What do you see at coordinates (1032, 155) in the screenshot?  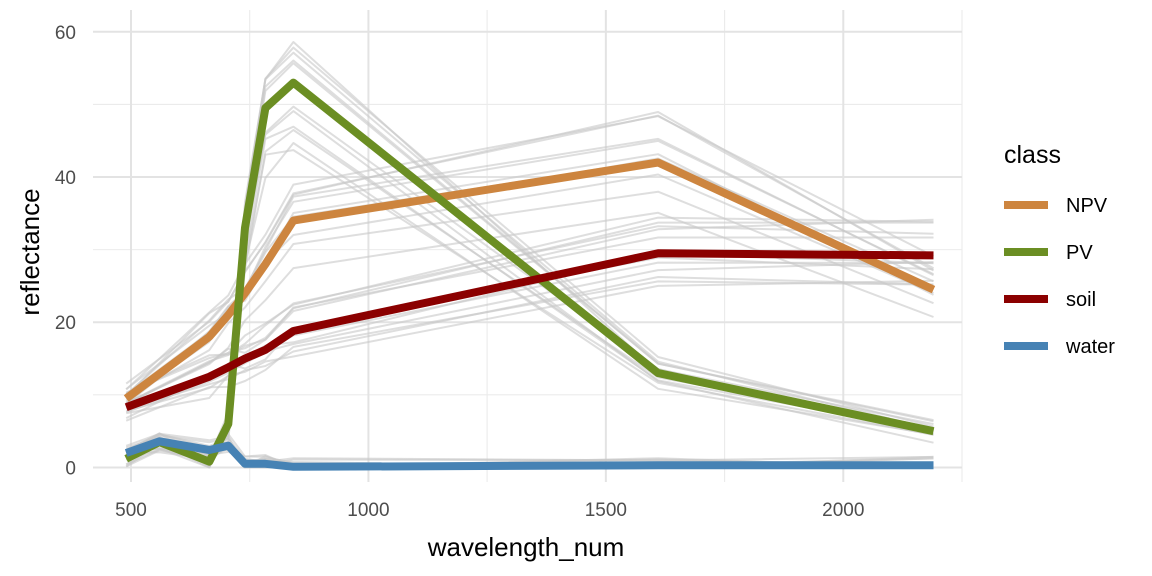 I see `legend-title: class` at bounding box center [1032, 155].